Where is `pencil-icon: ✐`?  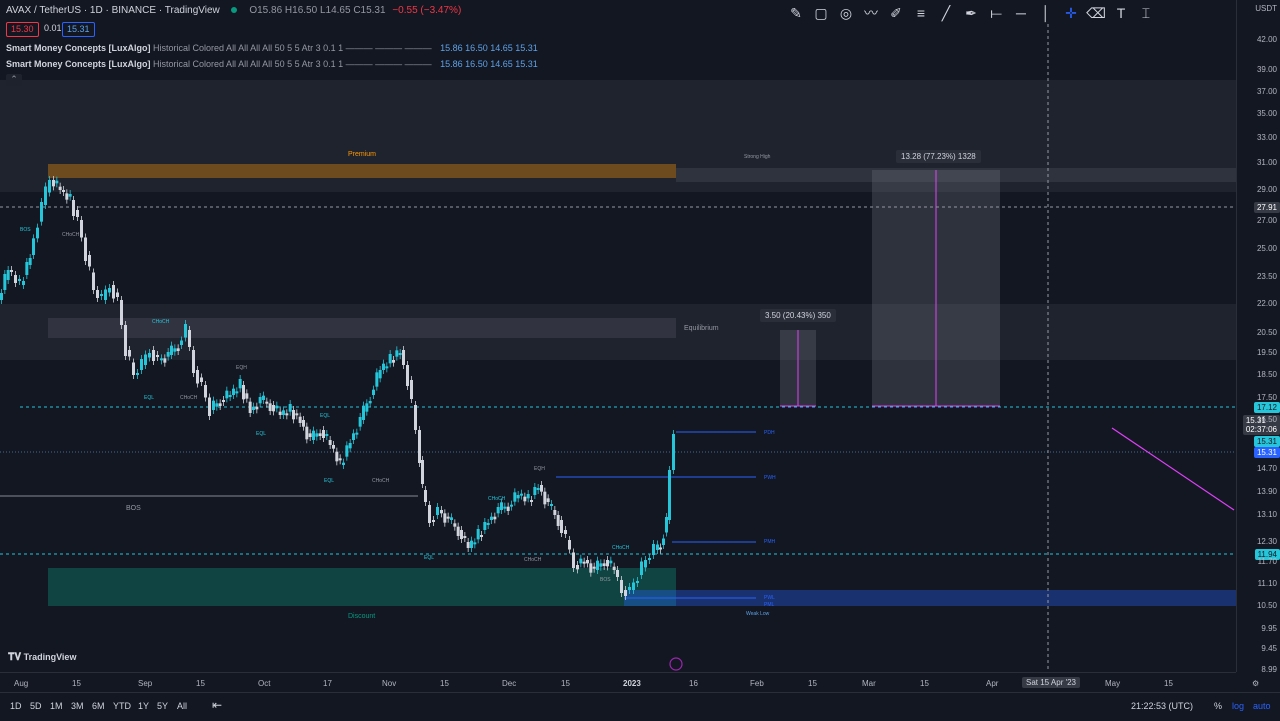
pencil-icon: ✐ is located at coordinates (896, 13).